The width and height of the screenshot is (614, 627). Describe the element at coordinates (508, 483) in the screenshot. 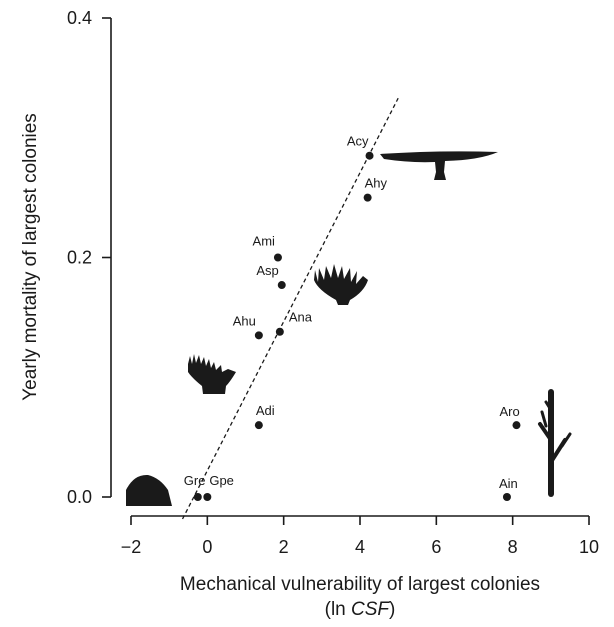

I see `point-label-ain: Ain` at that location.